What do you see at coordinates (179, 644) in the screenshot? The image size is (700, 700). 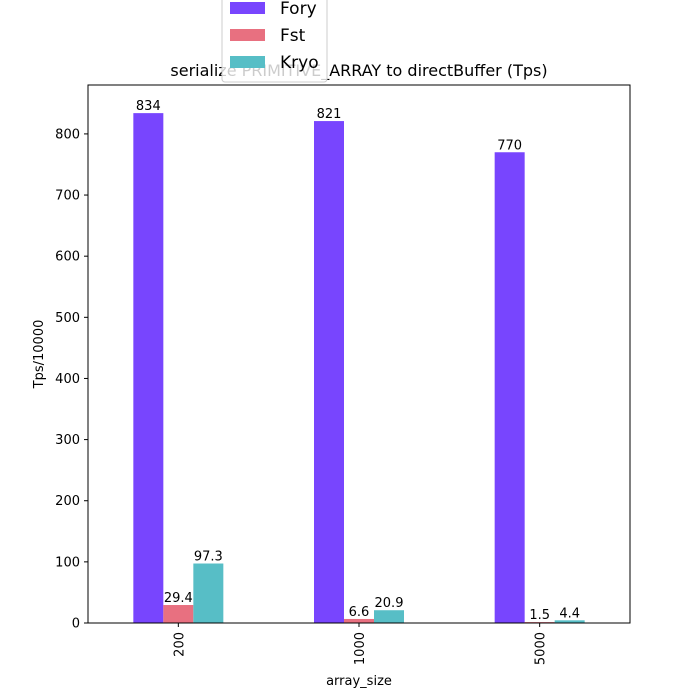 I see `x-tick-label: 200` at bounding box center [179, 644].